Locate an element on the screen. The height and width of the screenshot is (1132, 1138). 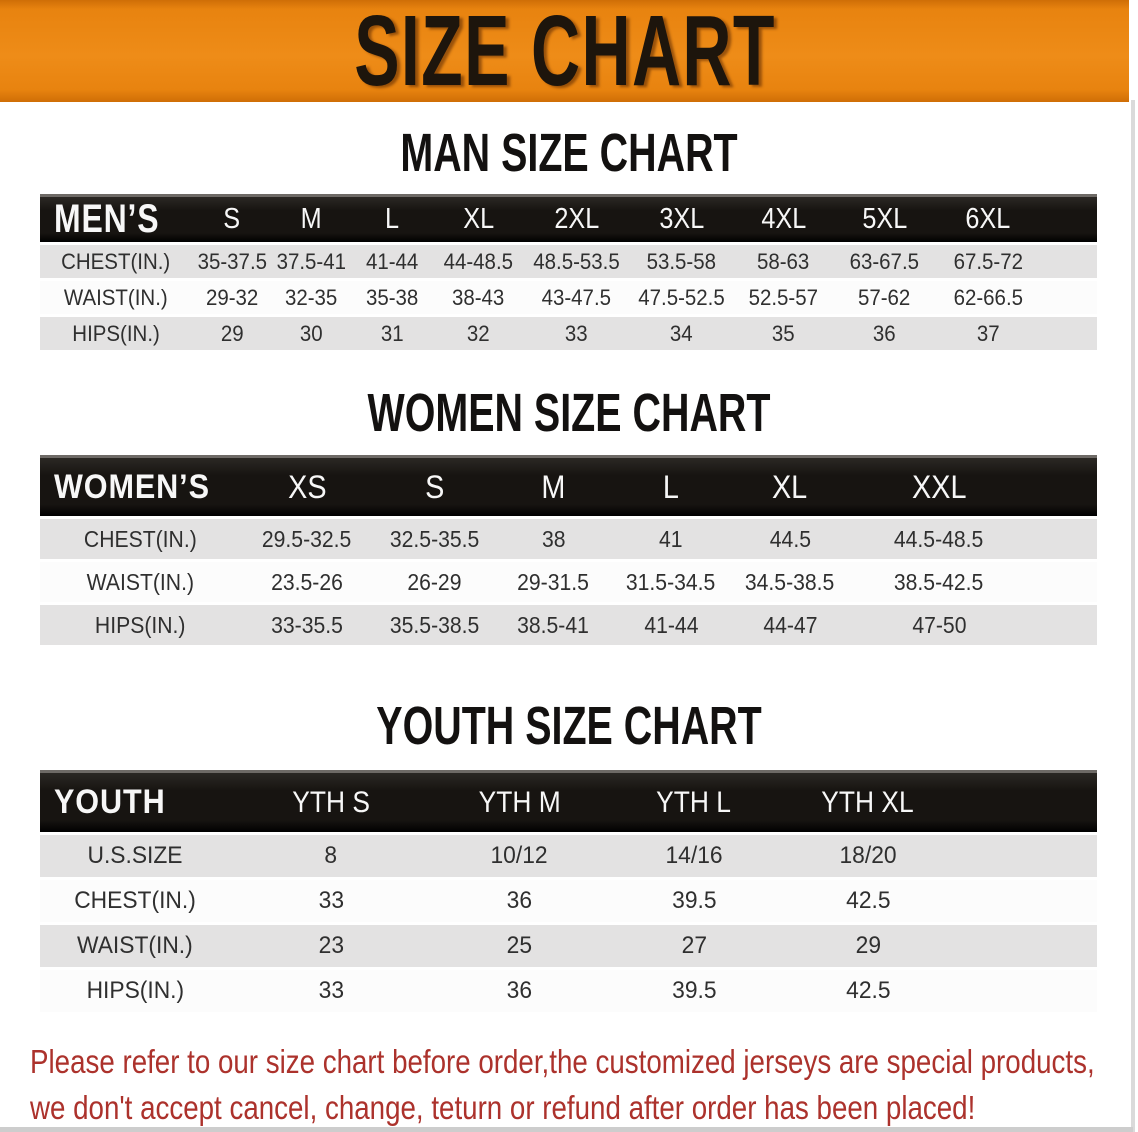
table-label: WOMEN’S is located at coordinates (140, 487).